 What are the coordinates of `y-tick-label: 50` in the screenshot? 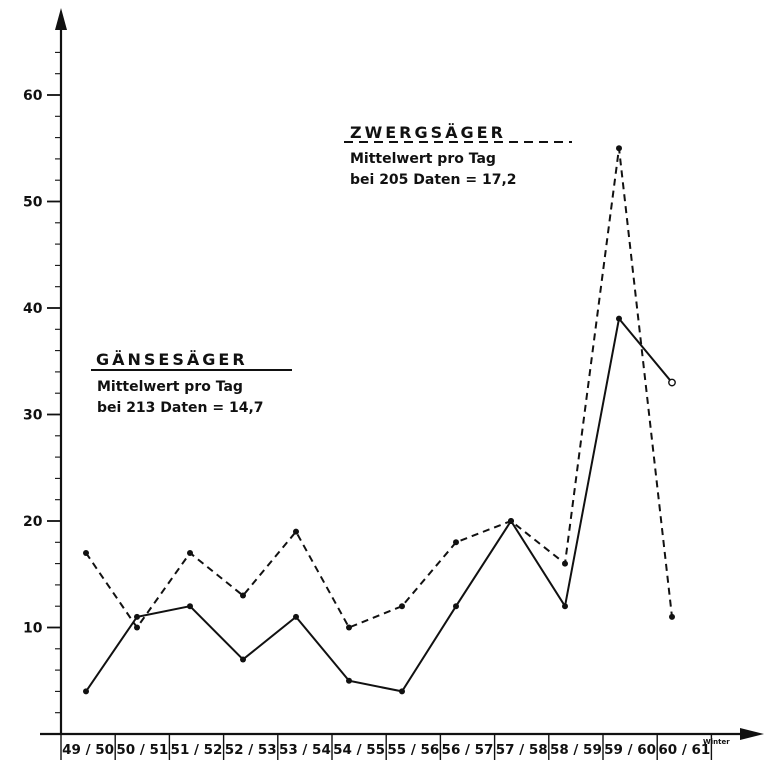 It's located at (33, 203).